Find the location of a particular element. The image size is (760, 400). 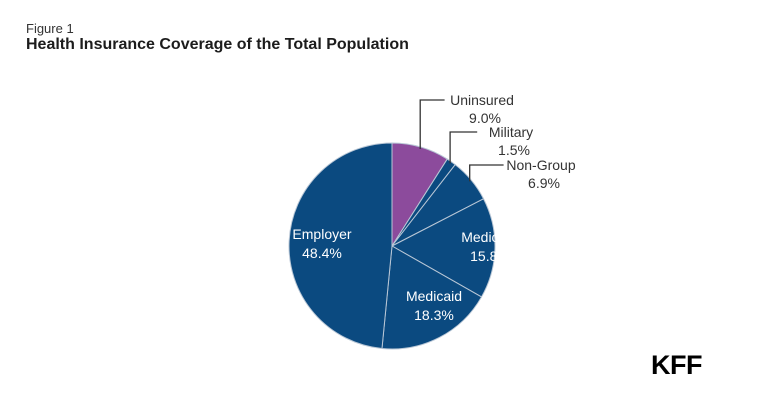

slice-label-uninsured-name: Uninsured is located at coordinates (482, 100).